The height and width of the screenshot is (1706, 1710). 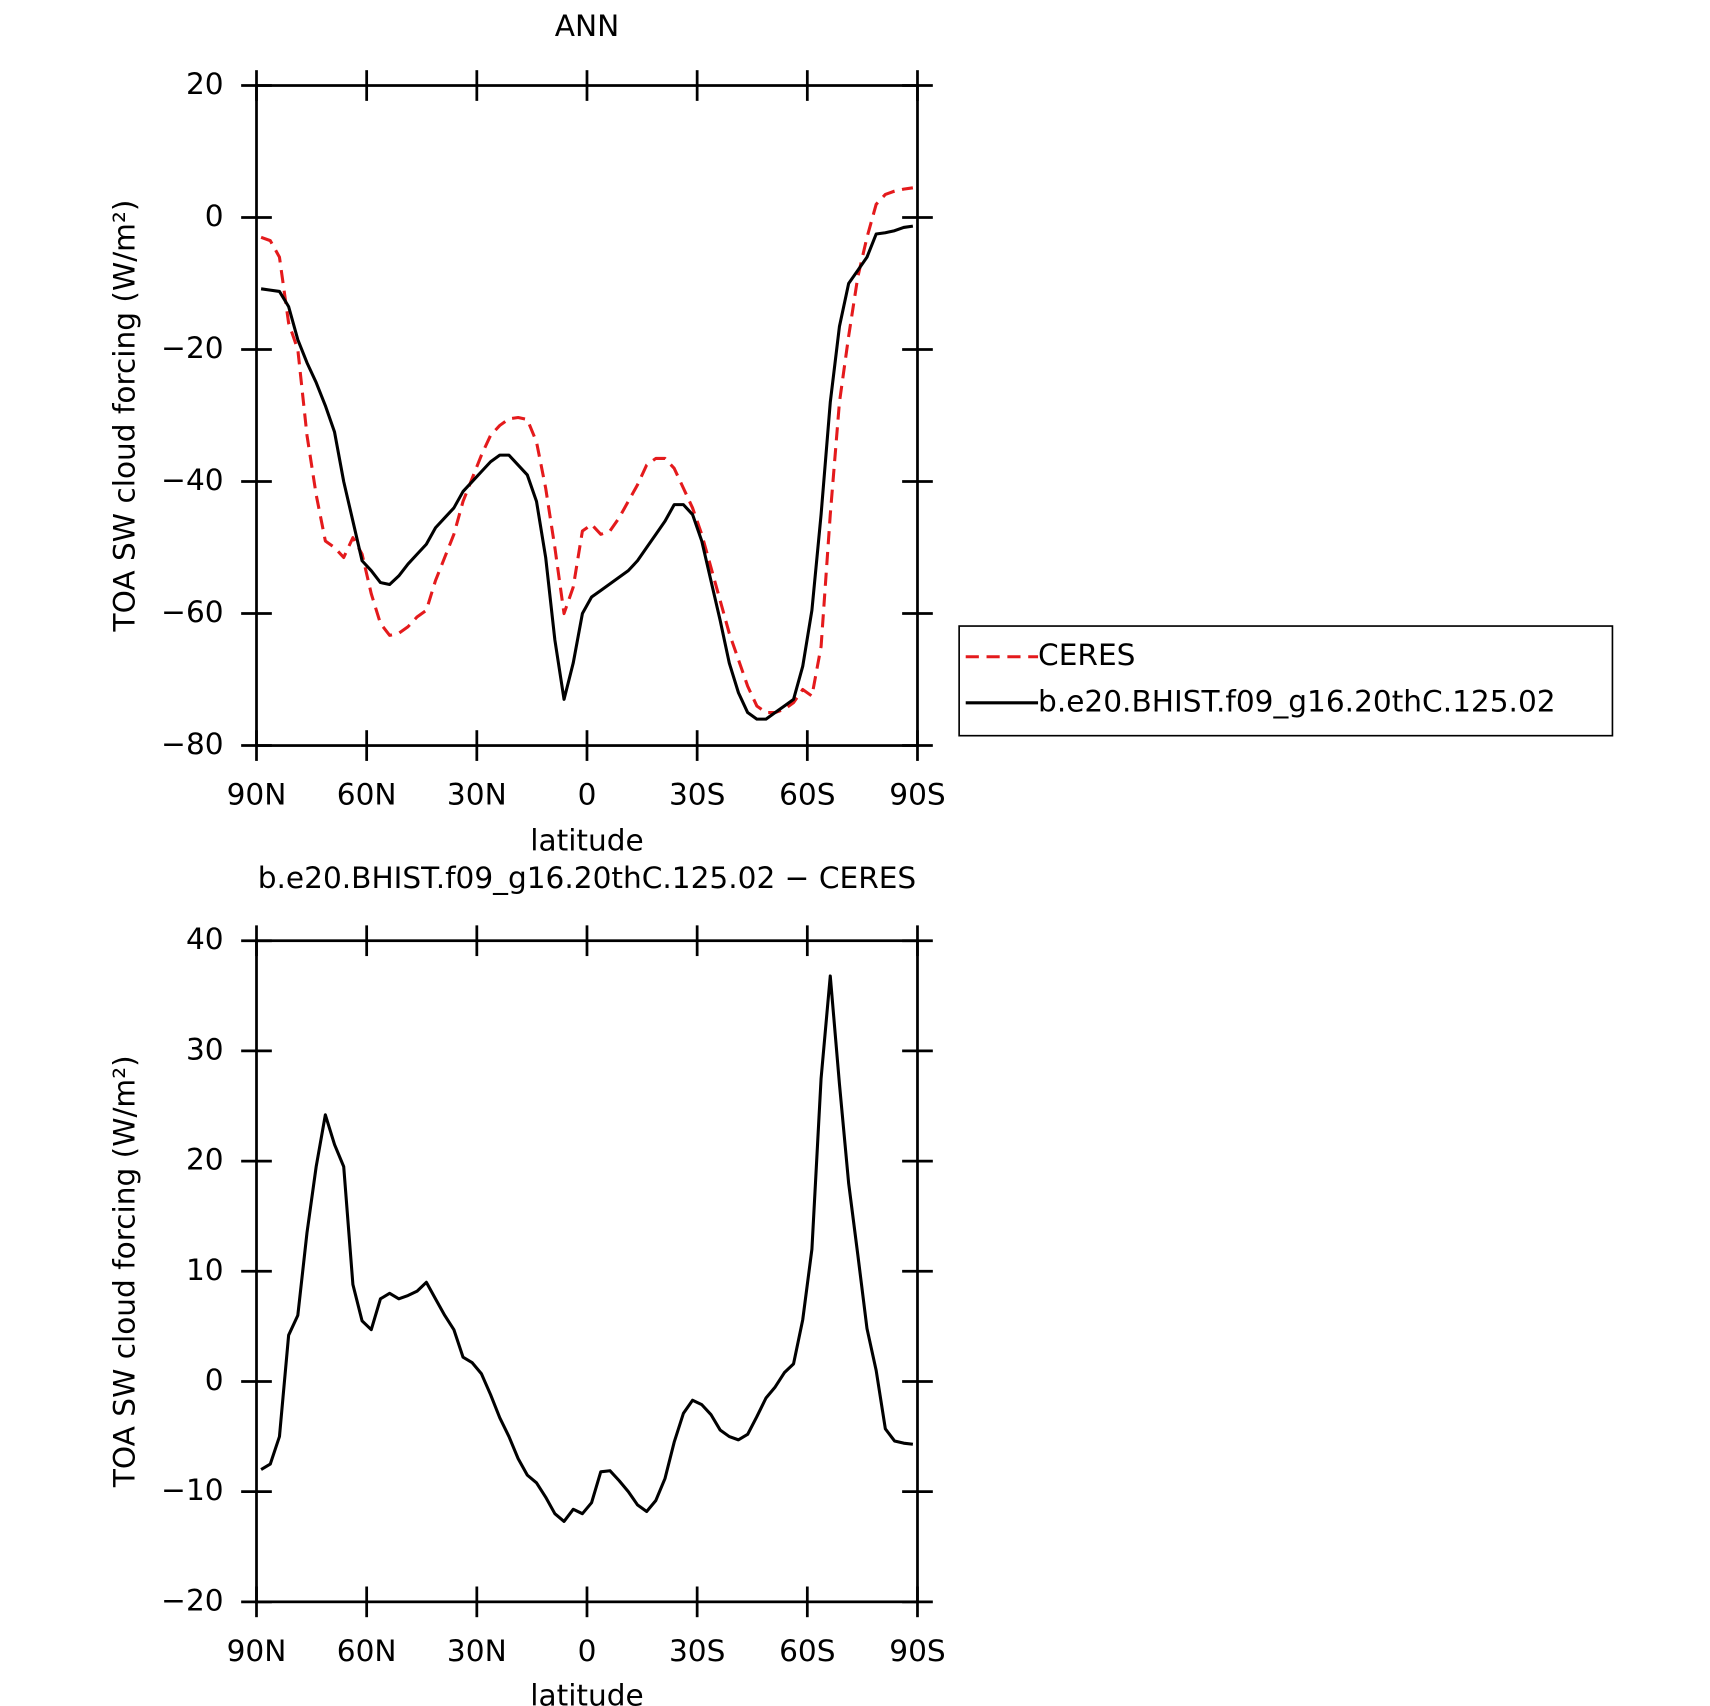 What do you see at coordinates (192, 744) in the screenshot?
I see `y-tick-label: −80` at bounding box center [192, 744].